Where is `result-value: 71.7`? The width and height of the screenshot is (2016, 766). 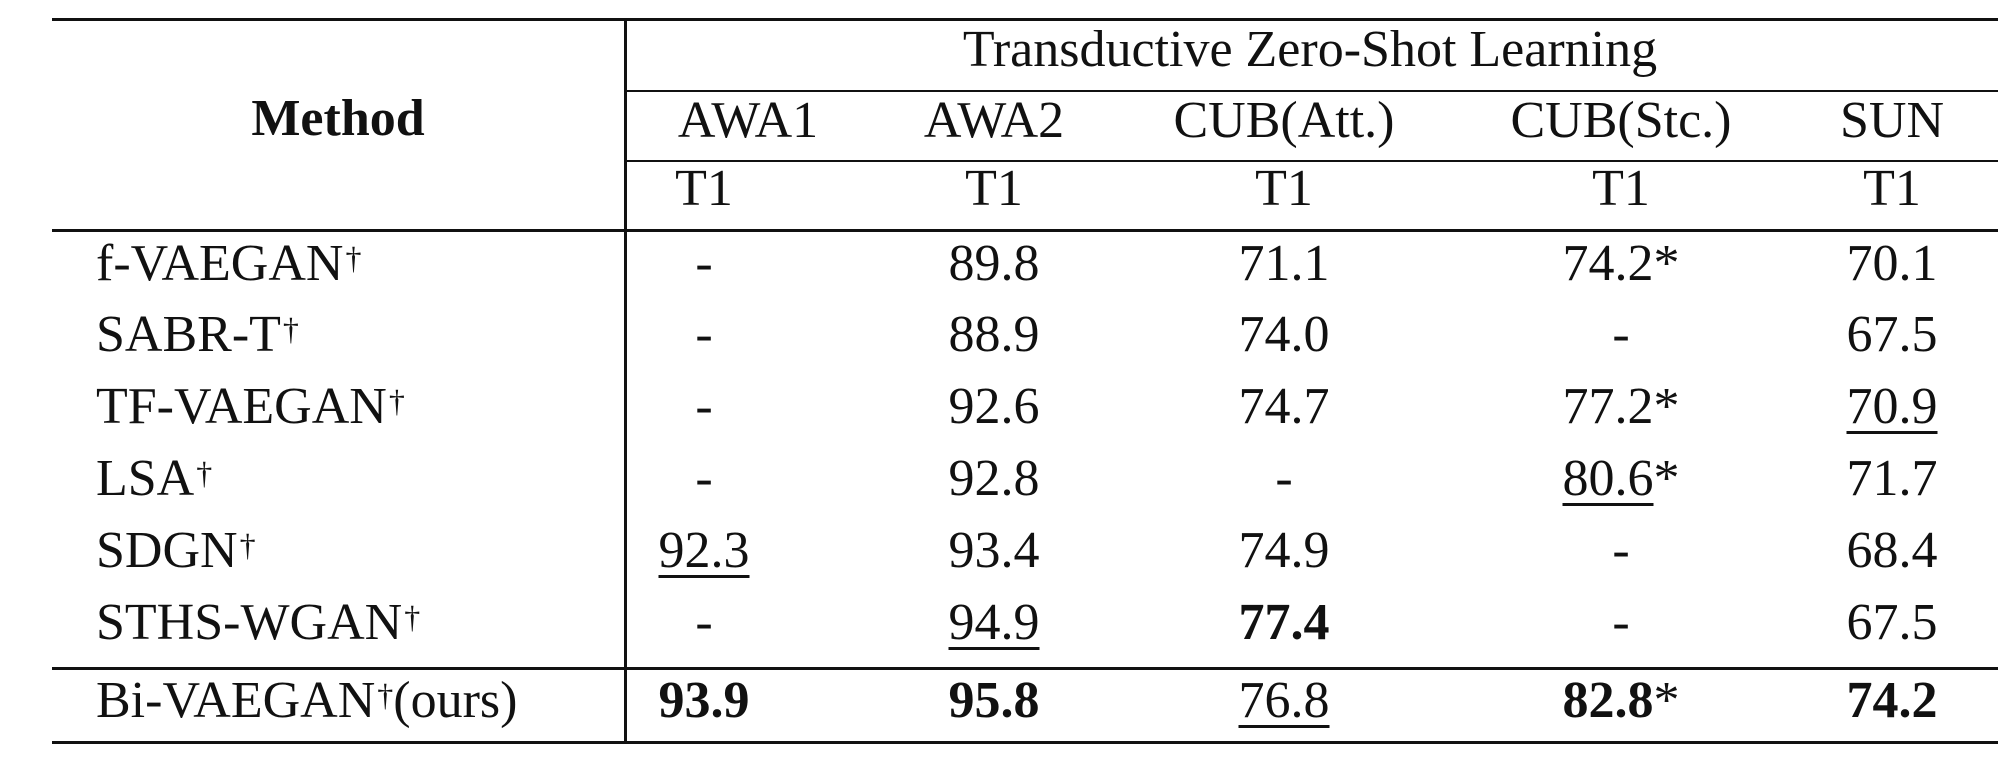
result-value: 71.7 is located at coordinates (1892, 478).